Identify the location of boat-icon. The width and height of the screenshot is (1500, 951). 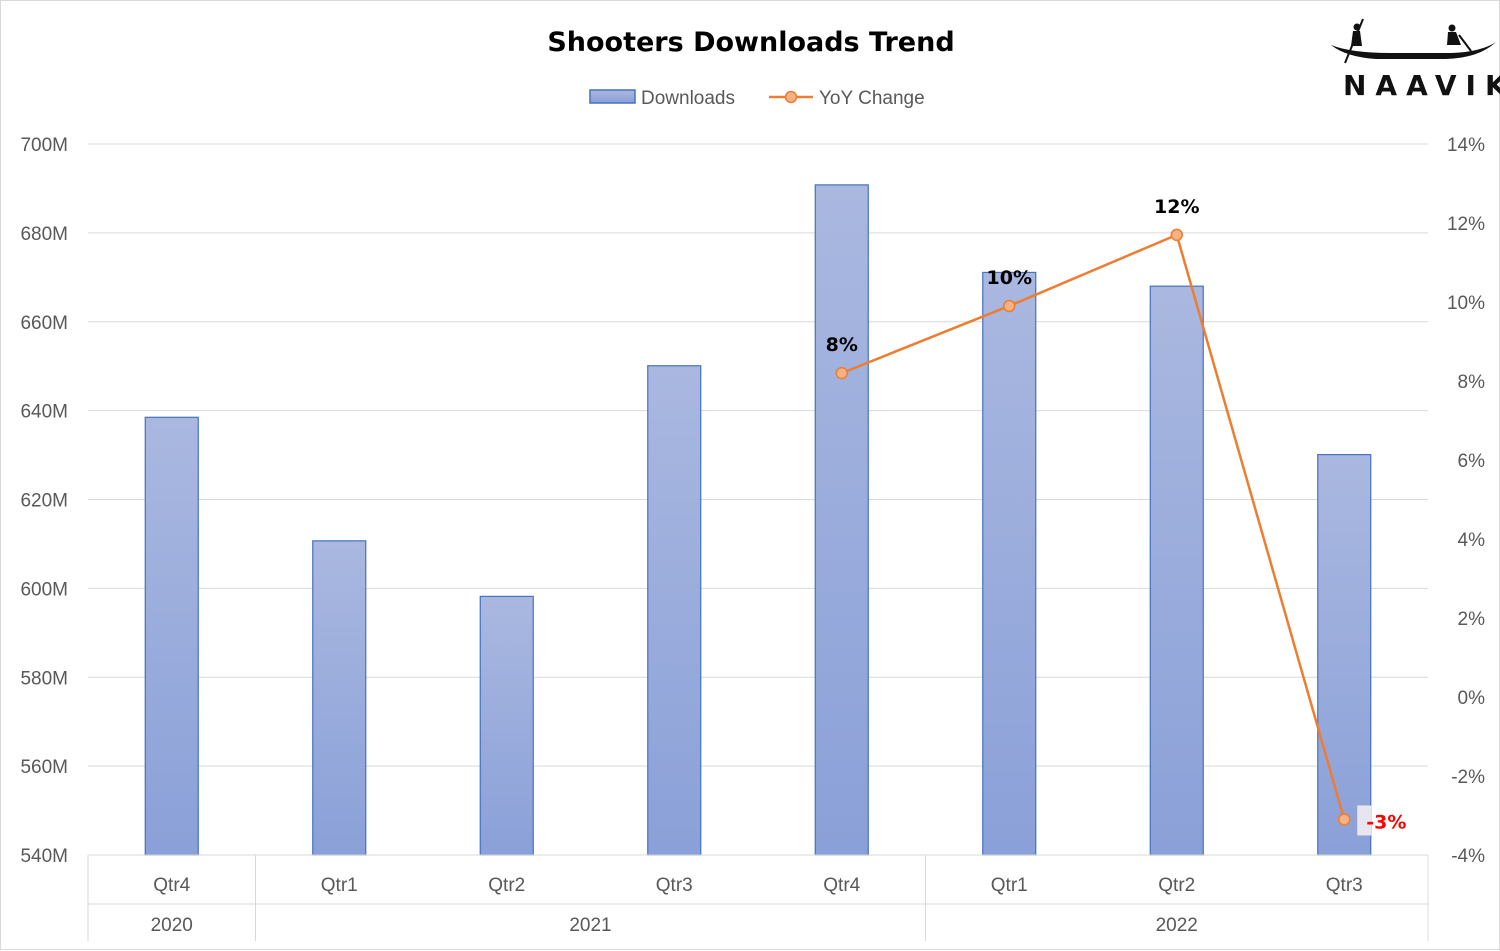
(1413, 50).